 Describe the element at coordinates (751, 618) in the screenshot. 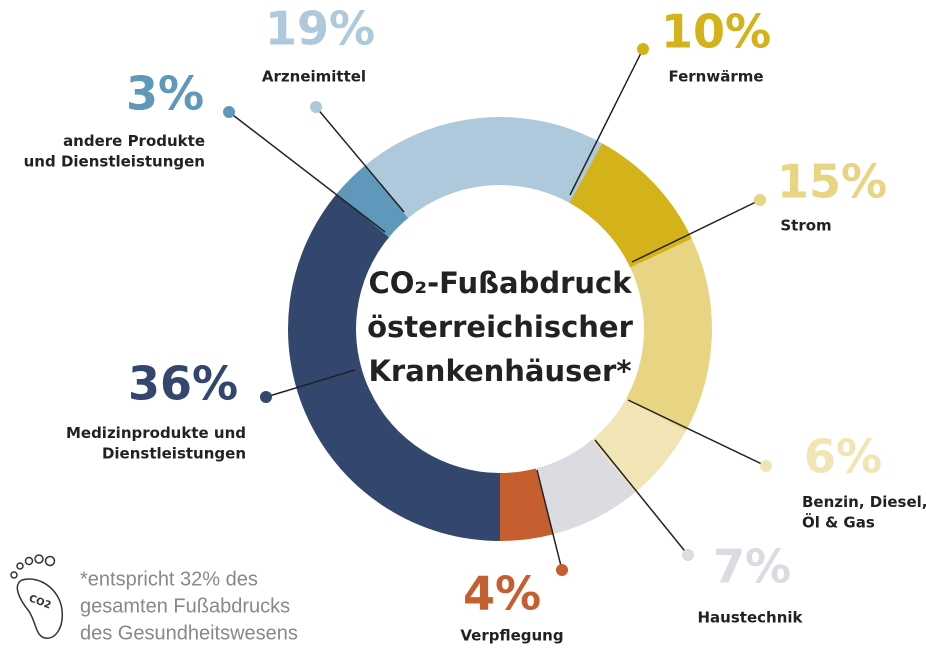

I see `category-label: Haustechnik` at that location.